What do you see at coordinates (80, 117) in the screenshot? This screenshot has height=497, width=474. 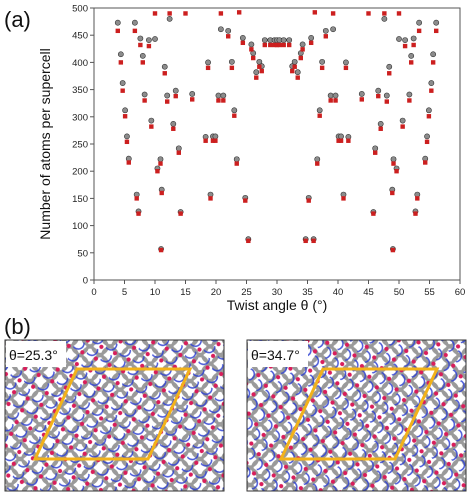 I see `y-tick-label: 300` at bounding box center [80, 117].